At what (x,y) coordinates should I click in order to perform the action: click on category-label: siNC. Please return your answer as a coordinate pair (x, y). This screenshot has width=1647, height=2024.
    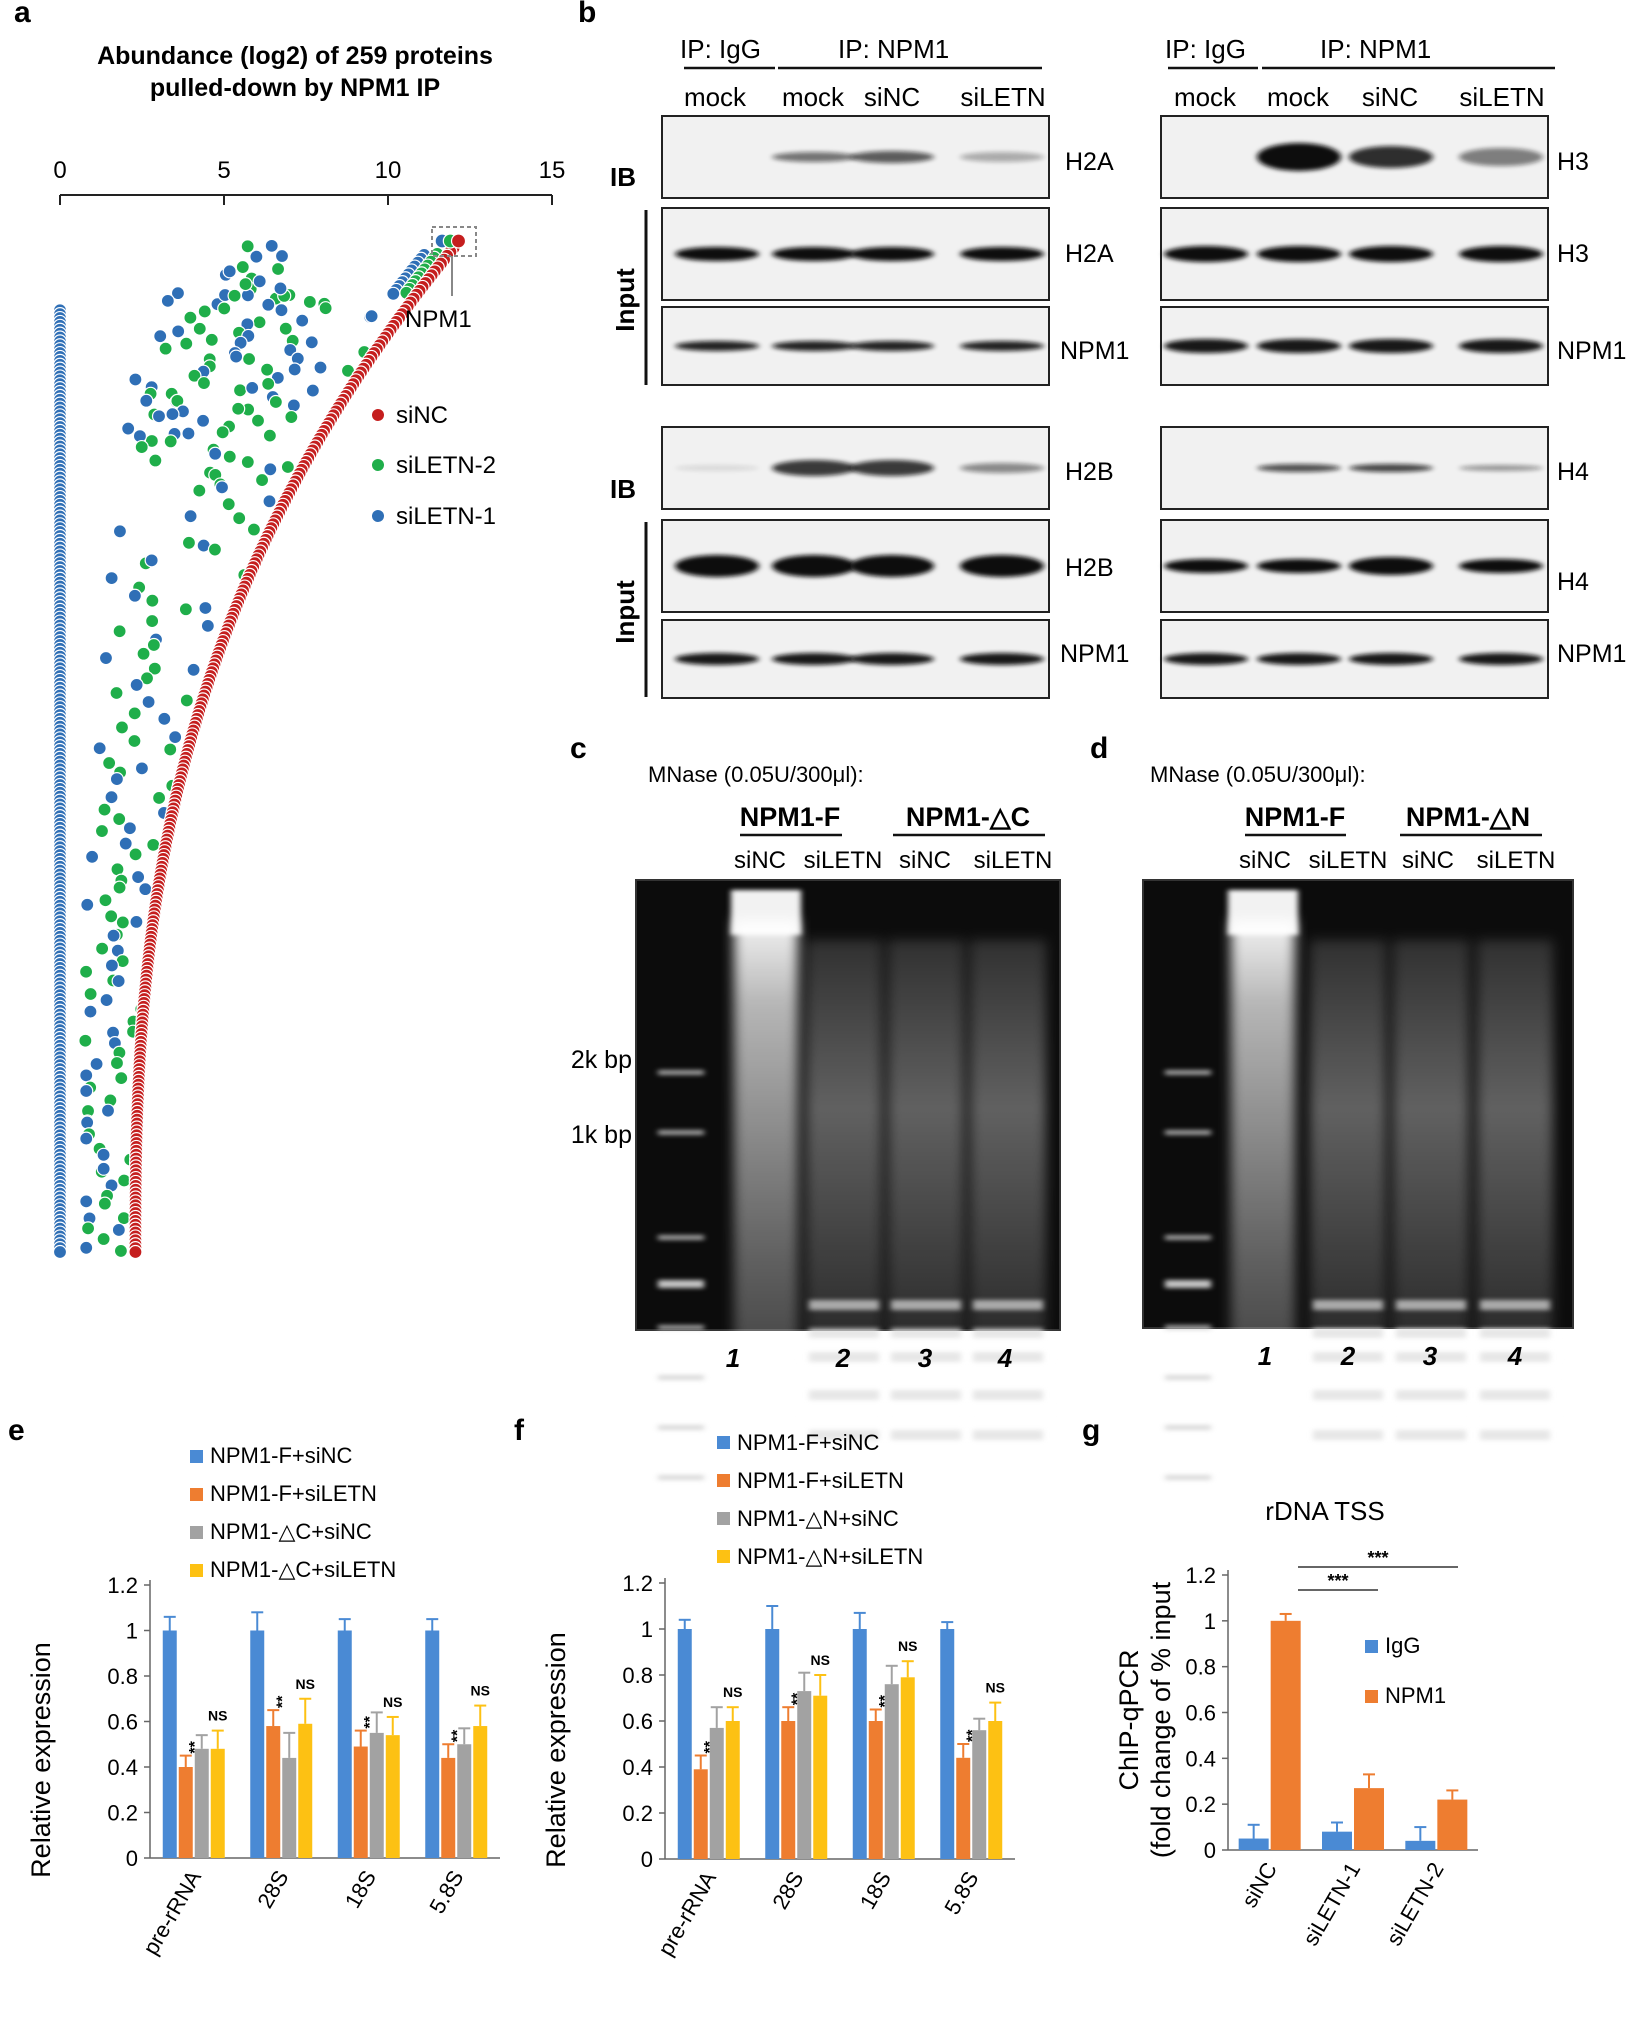
    Looking at the image, I should click on (1260, 1885).